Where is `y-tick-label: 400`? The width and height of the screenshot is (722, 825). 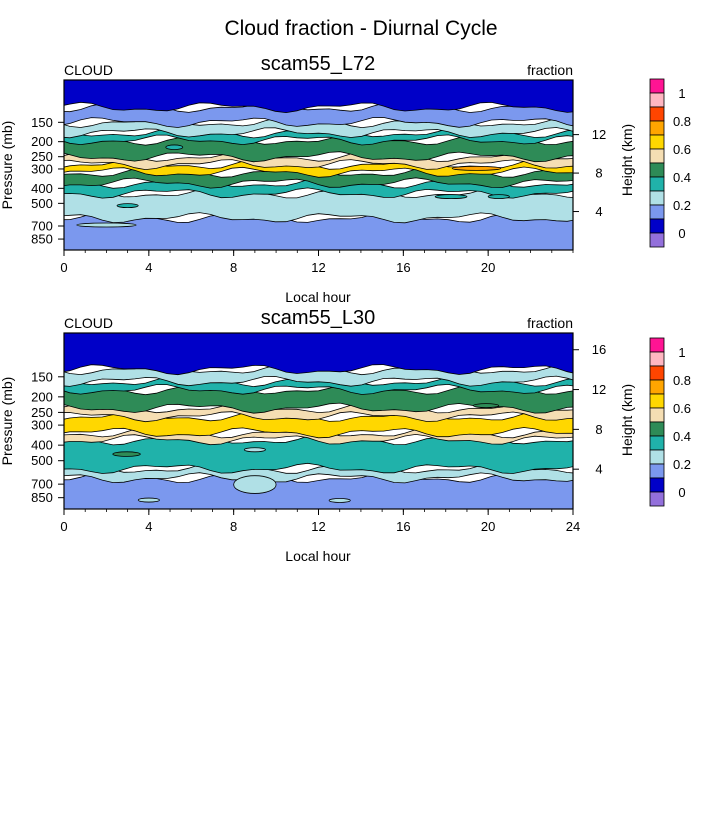 y-tick-label: 400 is located at coordinates (42, 445).